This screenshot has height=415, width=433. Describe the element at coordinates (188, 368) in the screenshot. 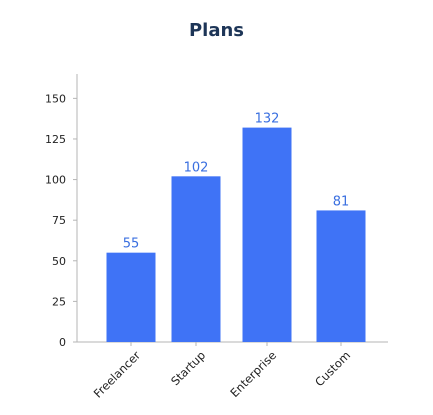

I see `x-tick-label-startup: Startup` at that location.